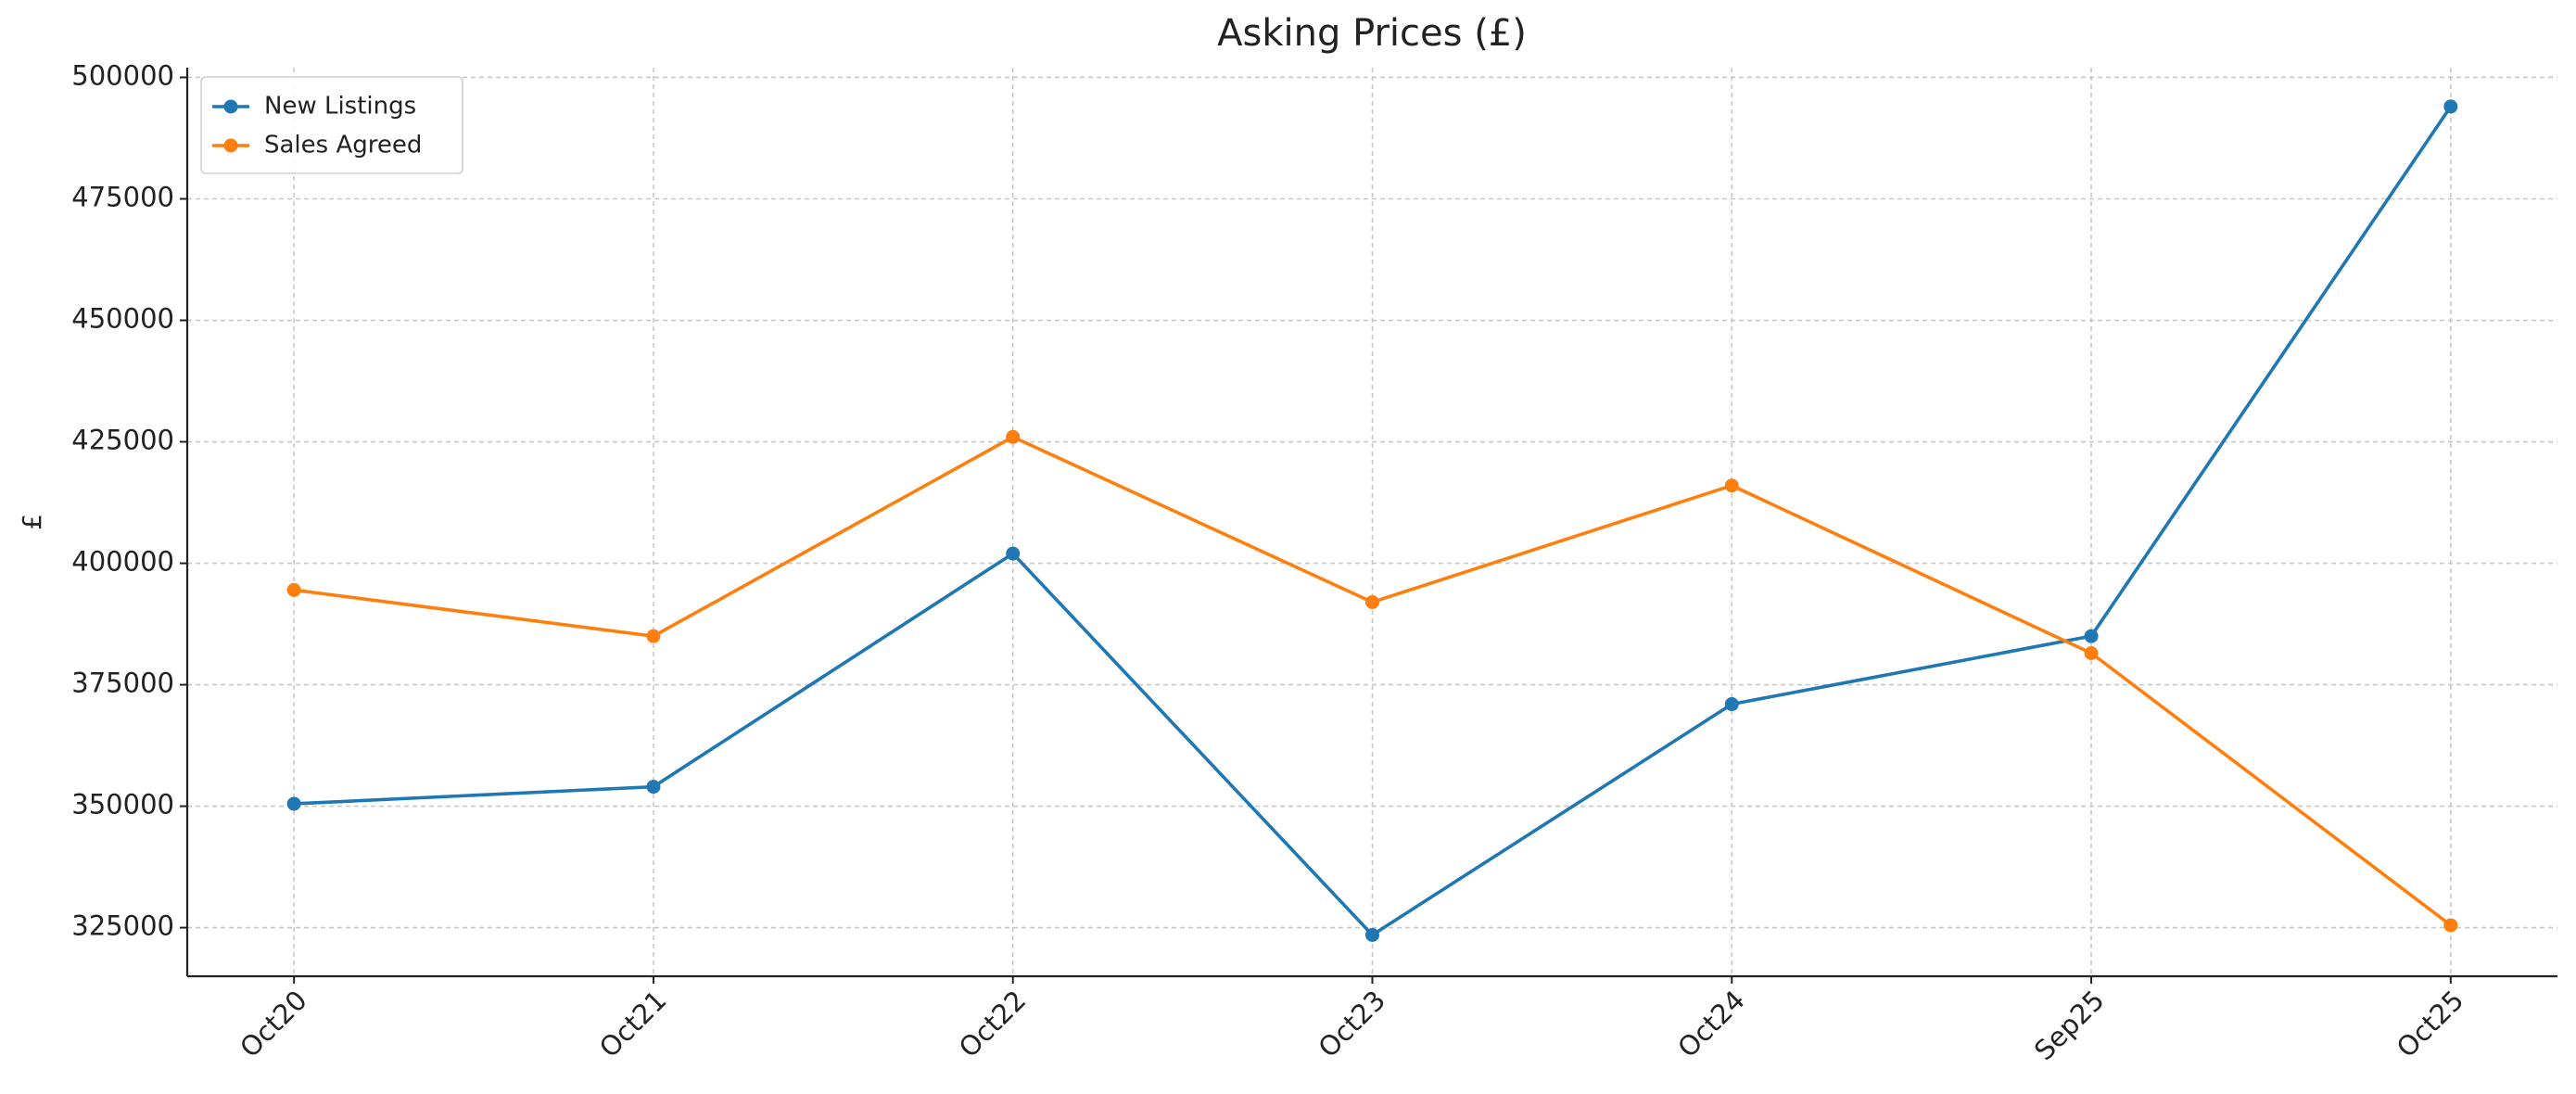 Image resolution: width=2576 pixels, height=1094 pixels. Describe the element at coordinates (123, 683) in the screenshot. I see `y-tick-label: 375000` at that location.